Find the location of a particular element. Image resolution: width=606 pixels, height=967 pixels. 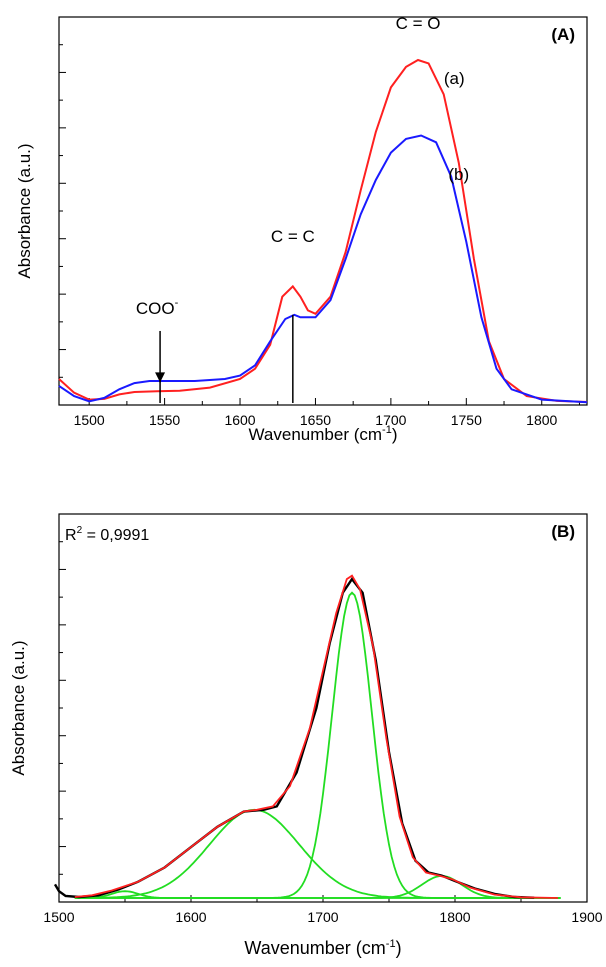

annotation-text: COO is located at coordinates (155, 308).